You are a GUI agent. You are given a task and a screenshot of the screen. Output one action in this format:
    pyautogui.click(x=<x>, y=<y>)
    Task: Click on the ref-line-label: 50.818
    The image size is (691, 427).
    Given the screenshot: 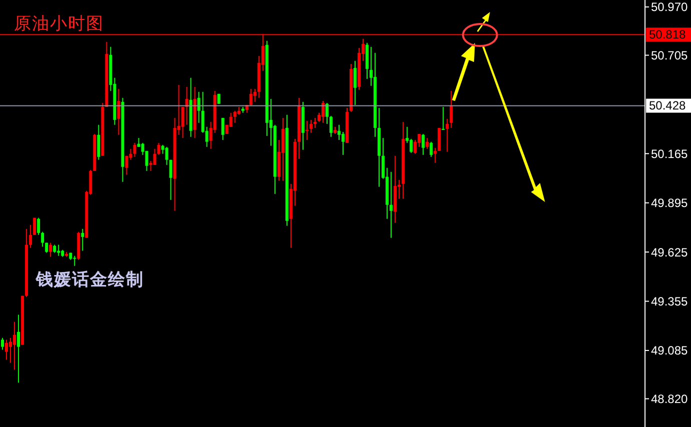 What is the action you would take?
    pyautogui.click(x=667, y=35)
    